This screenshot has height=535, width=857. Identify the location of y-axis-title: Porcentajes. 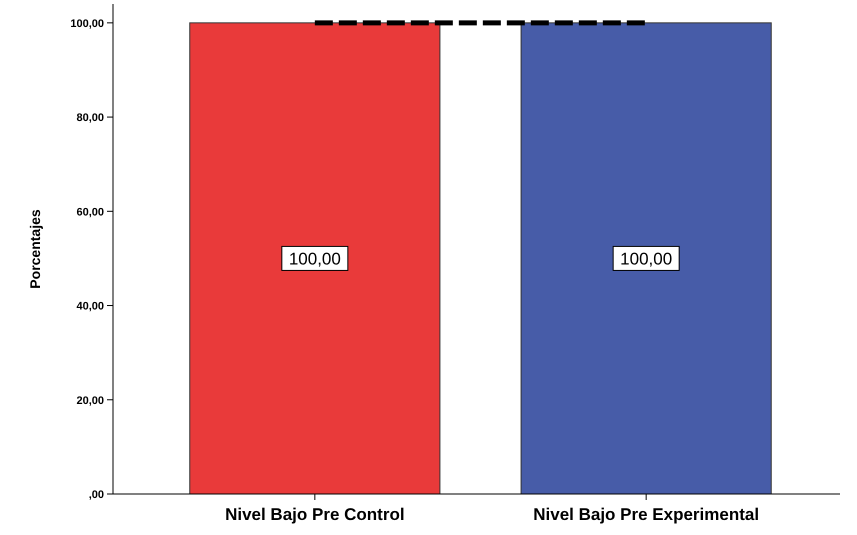
(35, 249).